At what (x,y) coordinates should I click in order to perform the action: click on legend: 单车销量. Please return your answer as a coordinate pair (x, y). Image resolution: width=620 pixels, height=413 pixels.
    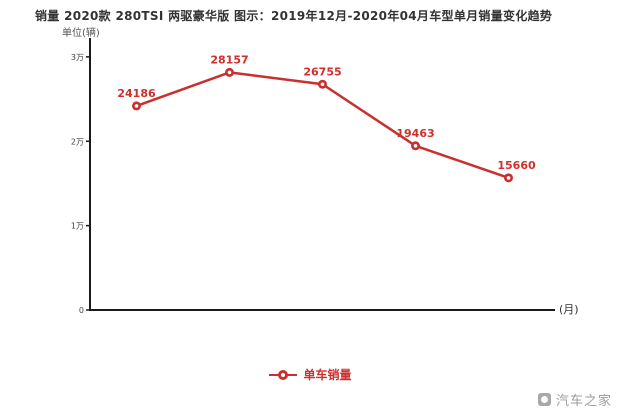
    Looking at the image, I should click on (310, 374).